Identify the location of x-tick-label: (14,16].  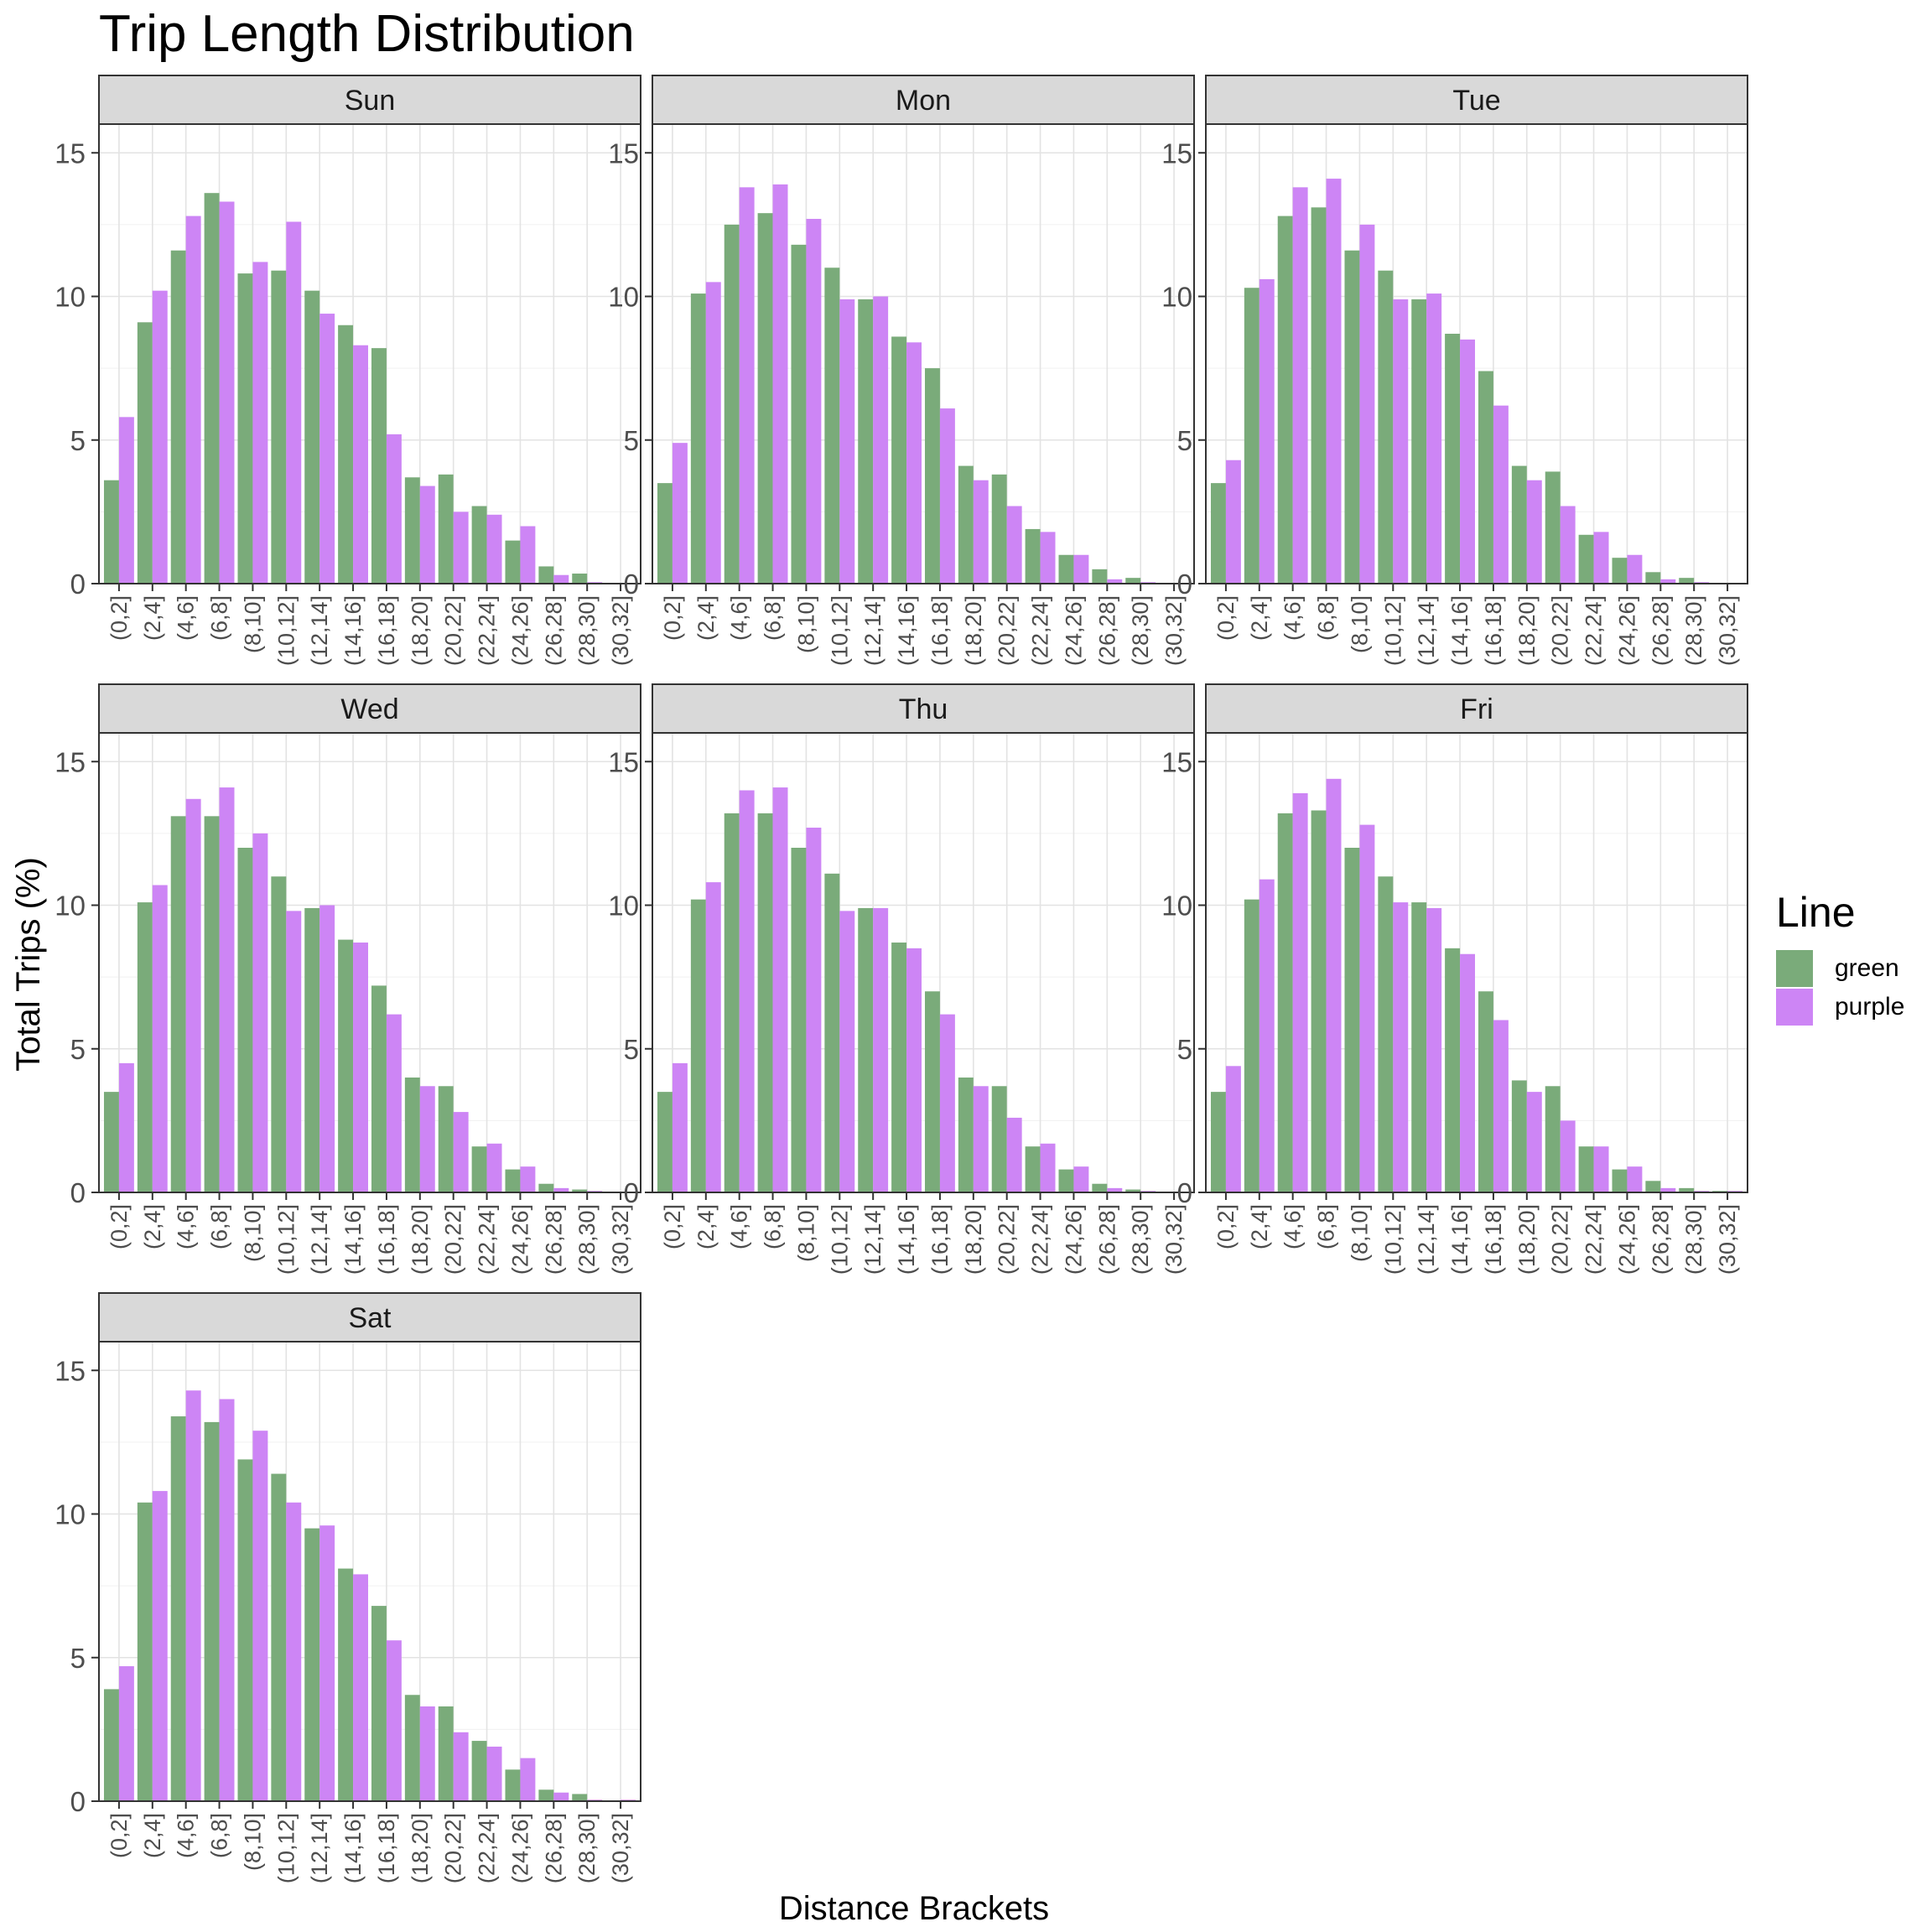
(353, 1848).